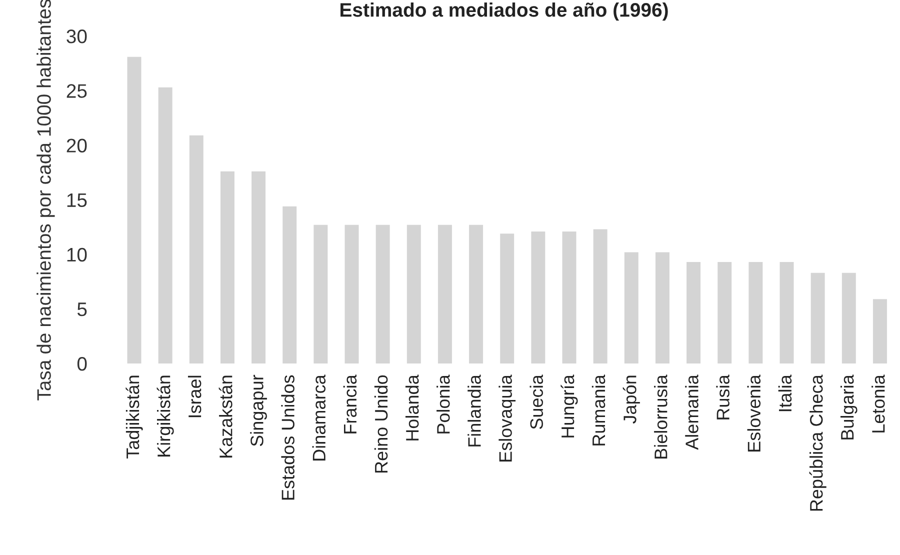 The image size is (900, 555). Describe the element at coordinates (599, 410) in the screenshot. I see `x-tick-label: Rumania` at that location.